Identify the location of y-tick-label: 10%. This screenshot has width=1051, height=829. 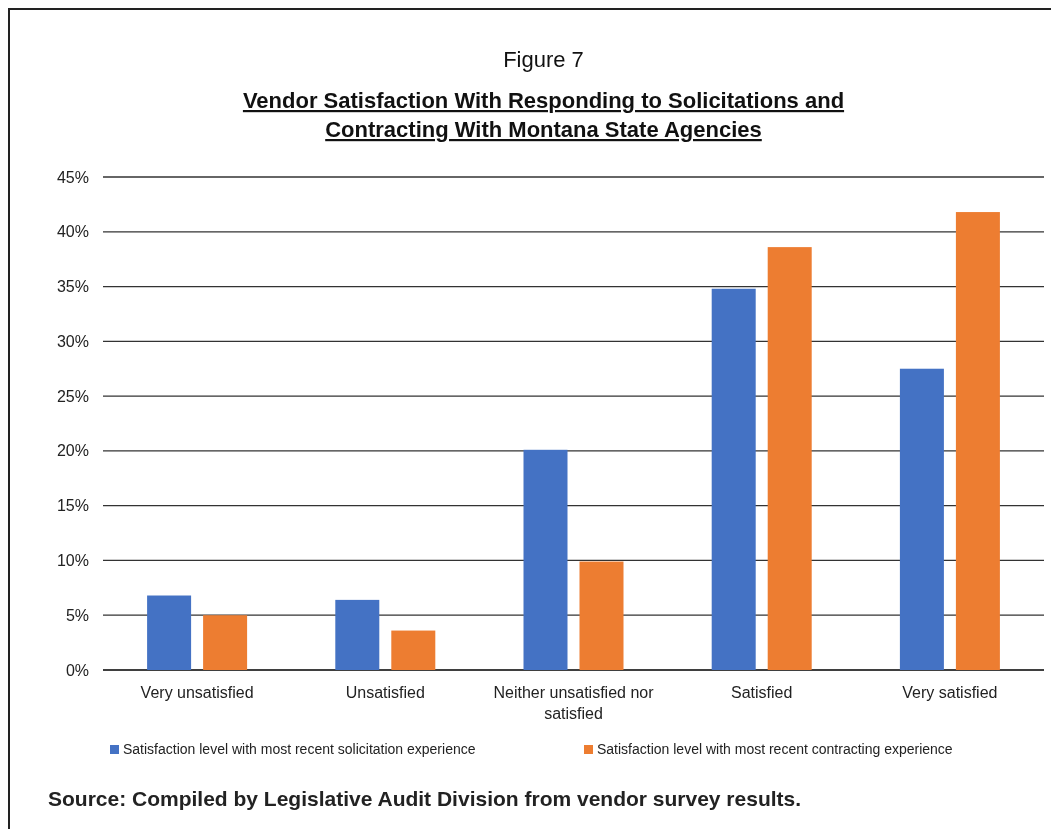
(72, 561).